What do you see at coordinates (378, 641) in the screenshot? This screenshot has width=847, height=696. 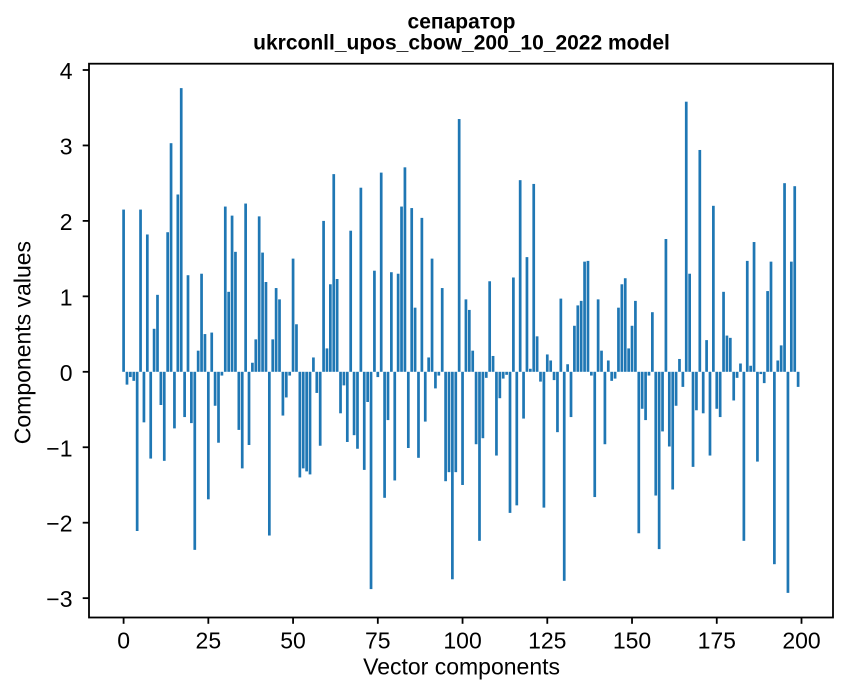 I see `svg-text: 75` at bounding box center [378, 641].